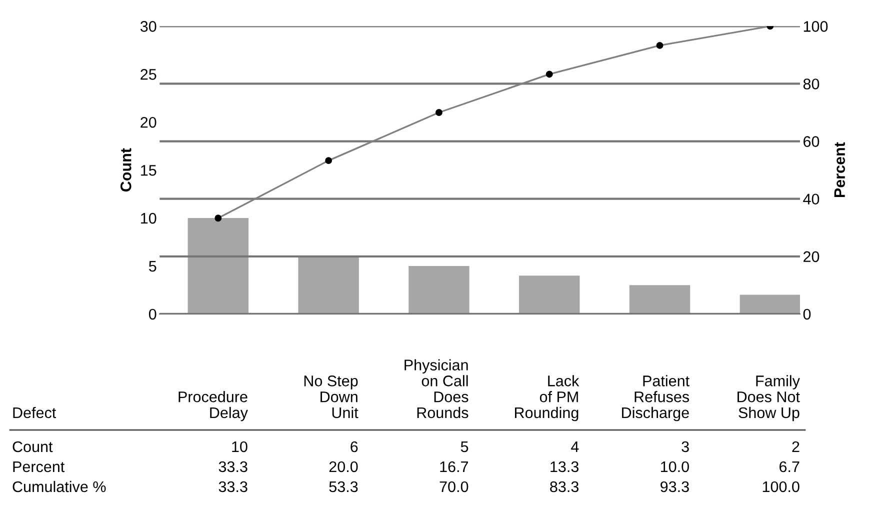  What do you see at coordinates (152, 266) in the screenshot?
I see `y-tick-label: 5` at bounding box center [152, 266].